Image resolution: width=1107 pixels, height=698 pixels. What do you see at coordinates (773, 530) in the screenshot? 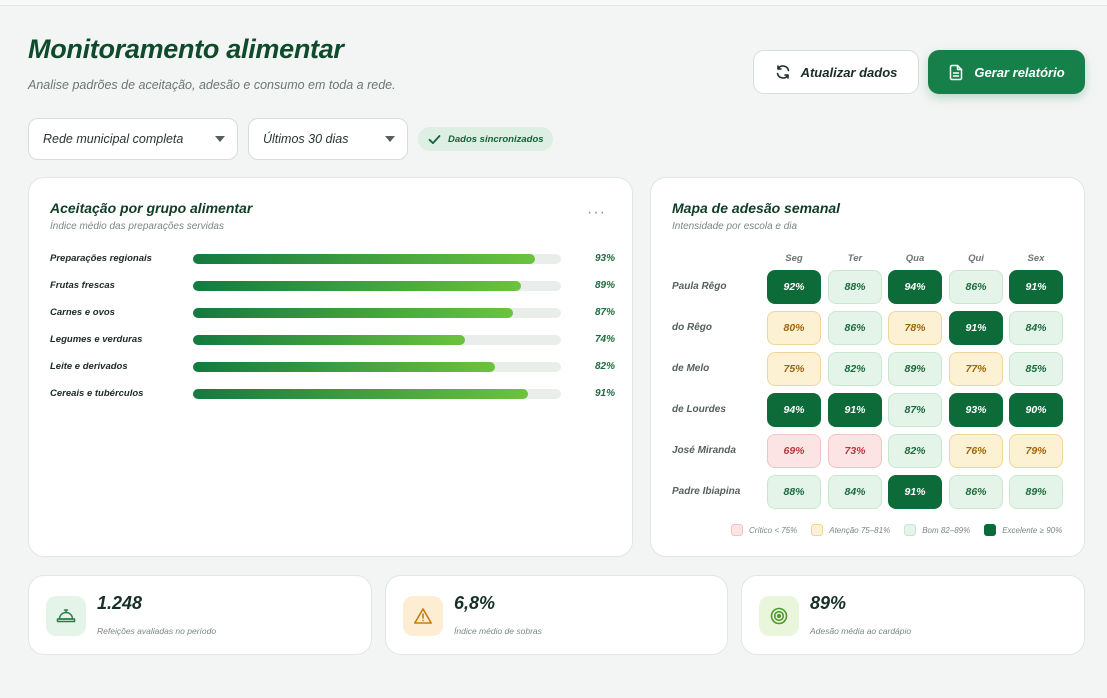
I see `legend-label: Crítico < 75%` at bounding box center [773, 530].